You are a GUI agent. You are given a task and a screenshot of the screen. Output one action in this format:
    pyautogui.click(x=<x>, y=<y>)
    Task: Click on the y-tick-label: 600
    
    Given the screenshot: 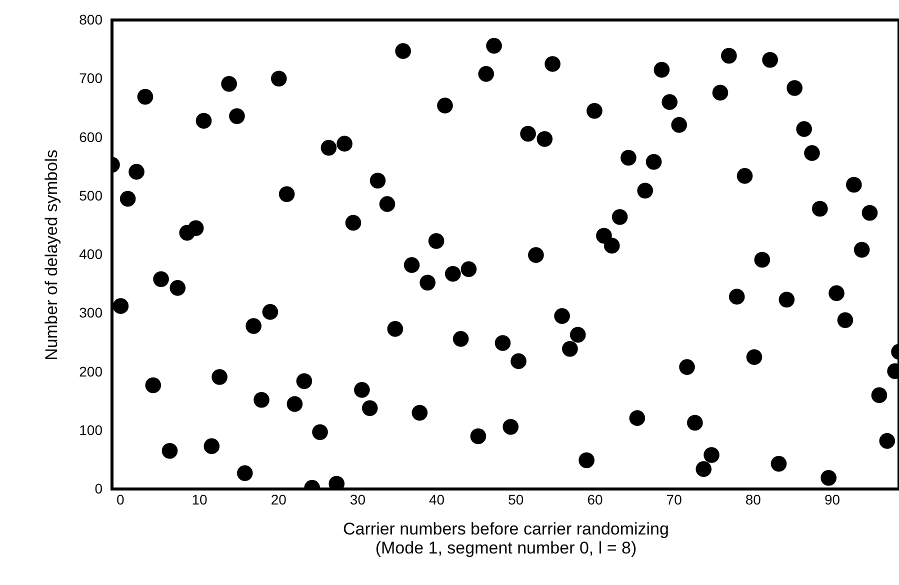 What is the action you would take?
    pyautogui.click(x=91, y=136)
    